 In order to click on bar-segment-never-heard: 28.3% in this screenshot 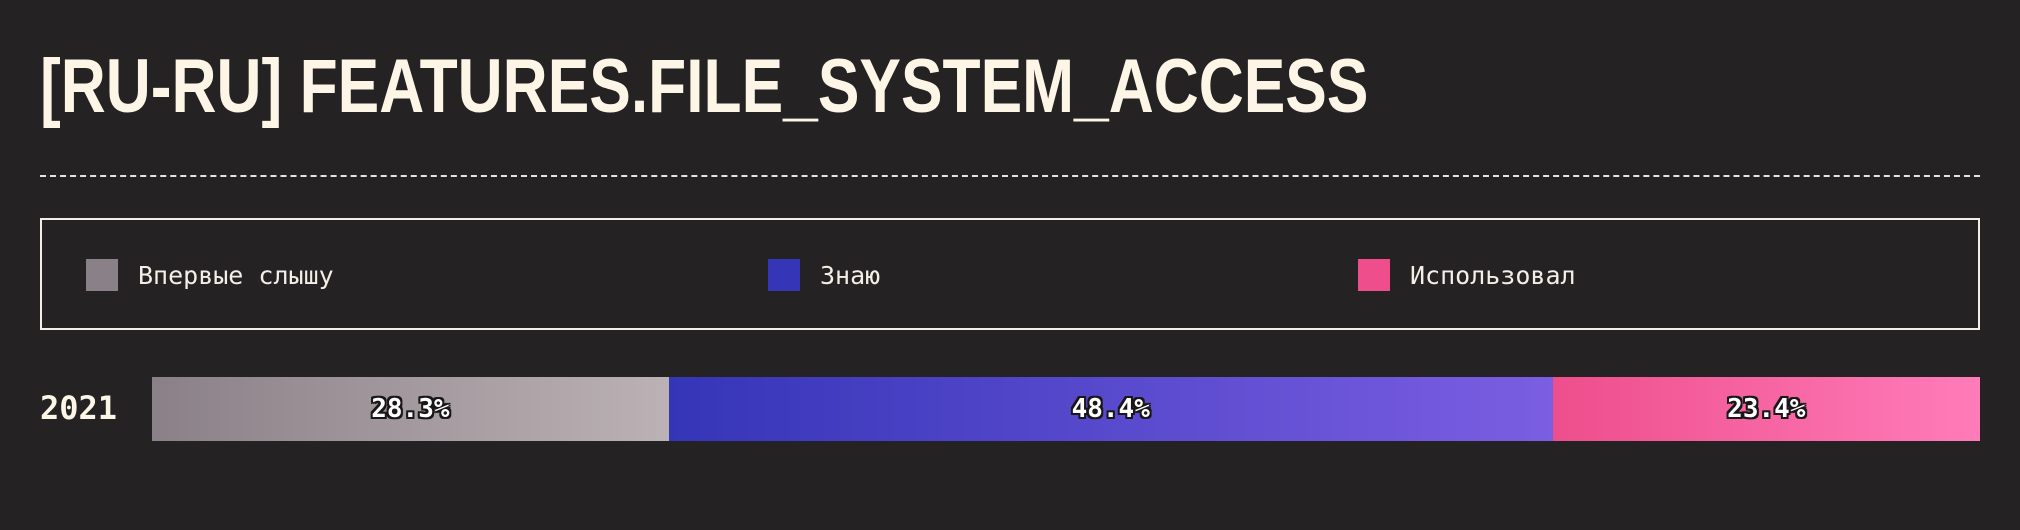, I will do `click(410, 409)`.